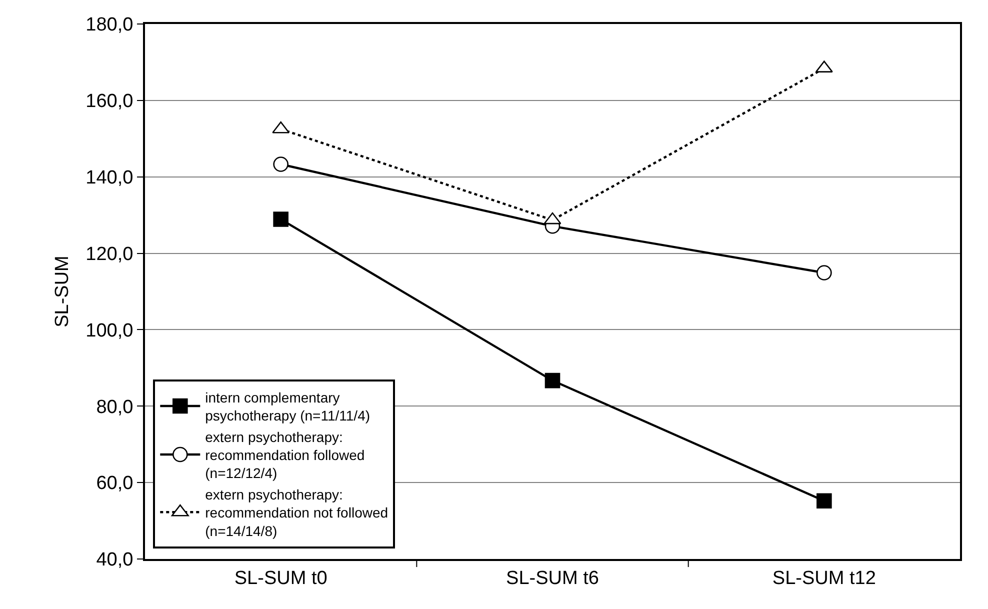 This screenshot has height=609, width=988. What do you see at coordinates (110, 101) in the screenshot?
I see `y-tick-label: 160,0` at bounding box center [110, 101].